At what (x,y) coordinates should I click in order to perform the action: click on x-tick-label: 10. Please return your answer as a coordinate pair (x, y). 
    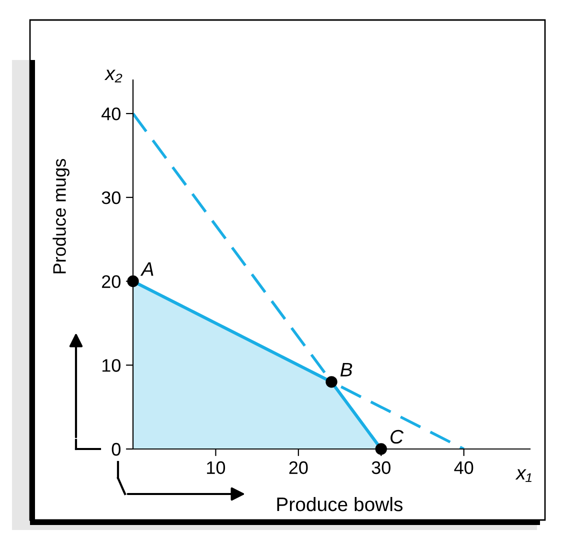
    Looking at the image, I should click on (216, 467).